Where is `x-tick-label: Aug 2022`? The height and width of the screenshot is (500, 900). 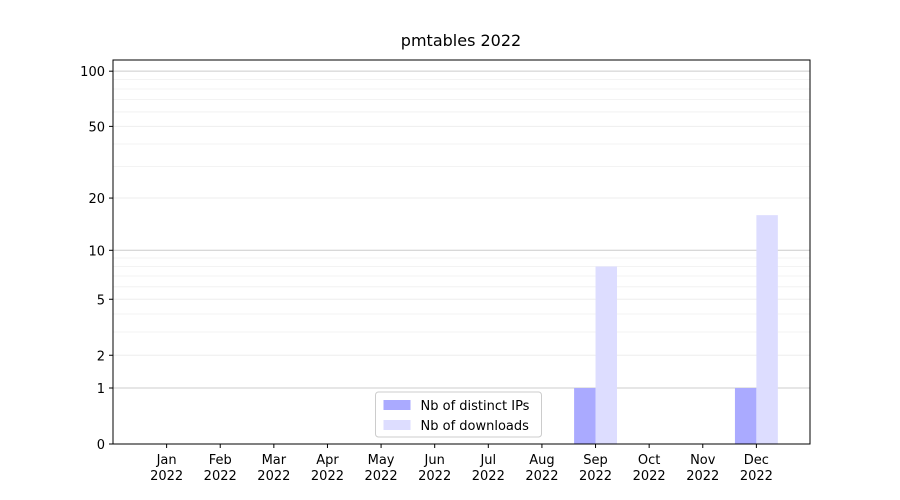 x-tick-label: Aug 2022 is located at coordinates (542, 468).